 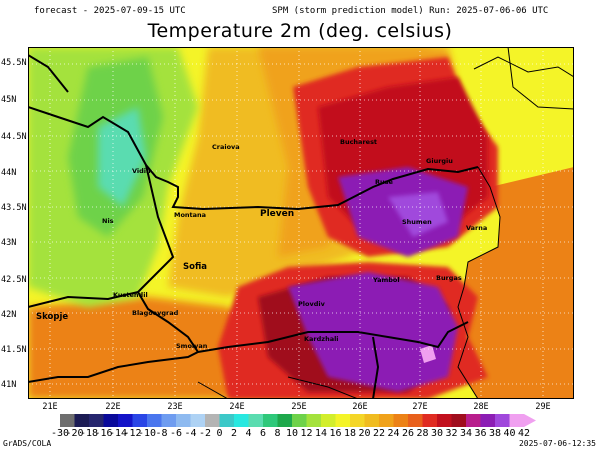 What do you see at coordinates (155, 313) in the screenshot?
I see `city-label: Blagoevgrad` at bounding box center [155, 313].